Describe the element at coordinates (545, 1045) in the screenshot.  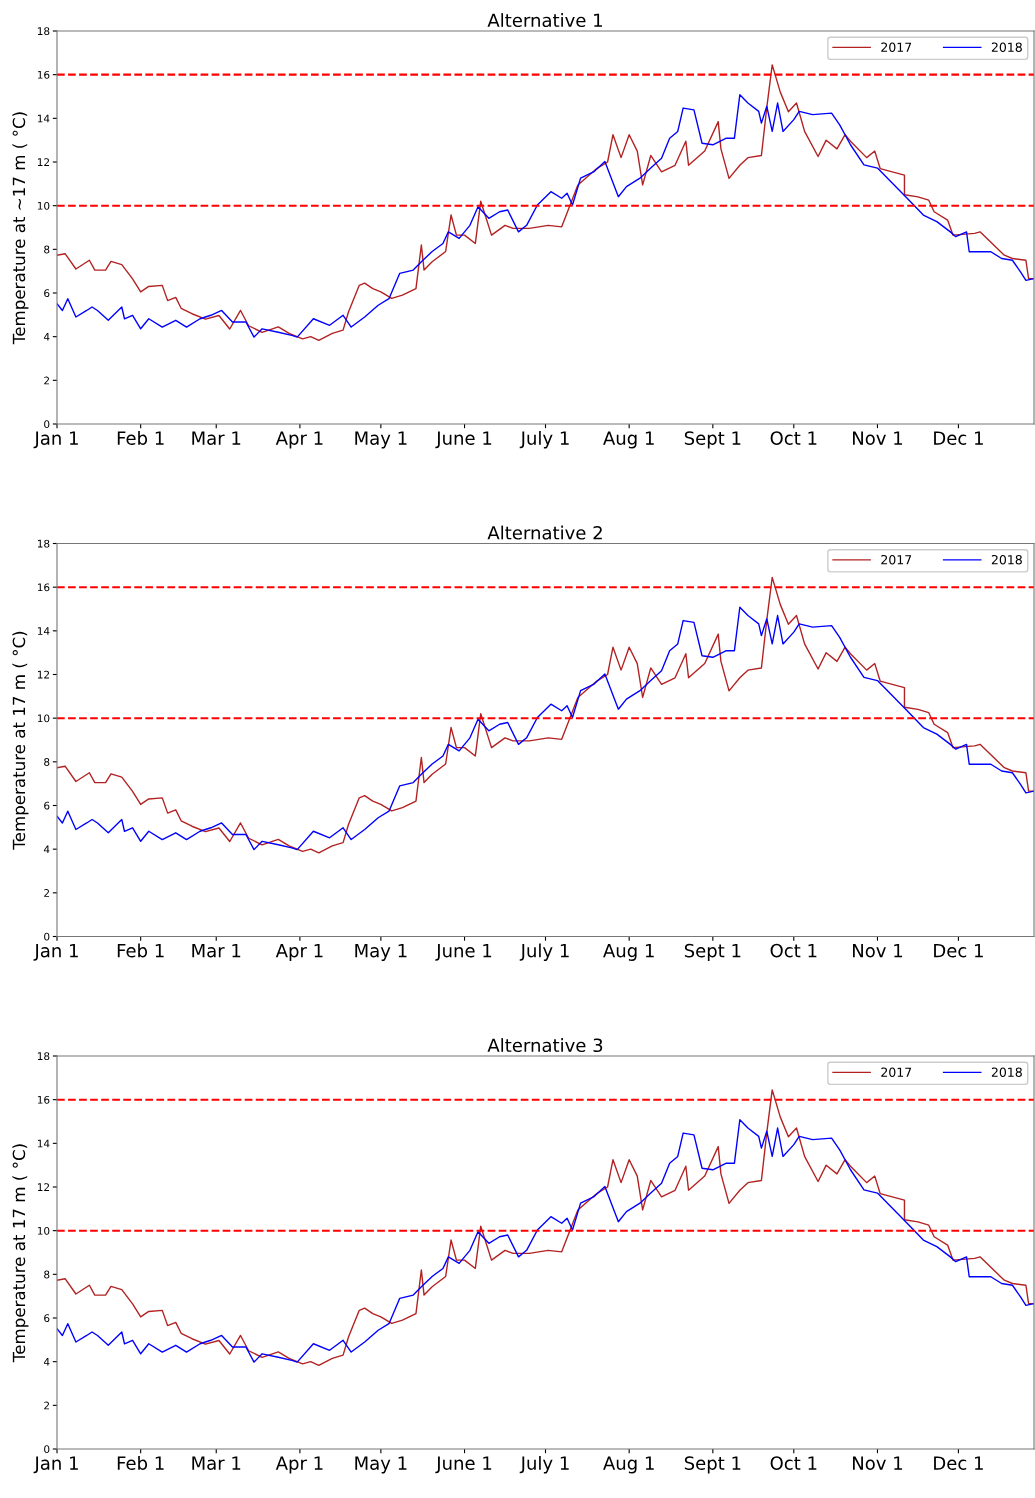
I see `chart-title: Alternative 3` at that location.